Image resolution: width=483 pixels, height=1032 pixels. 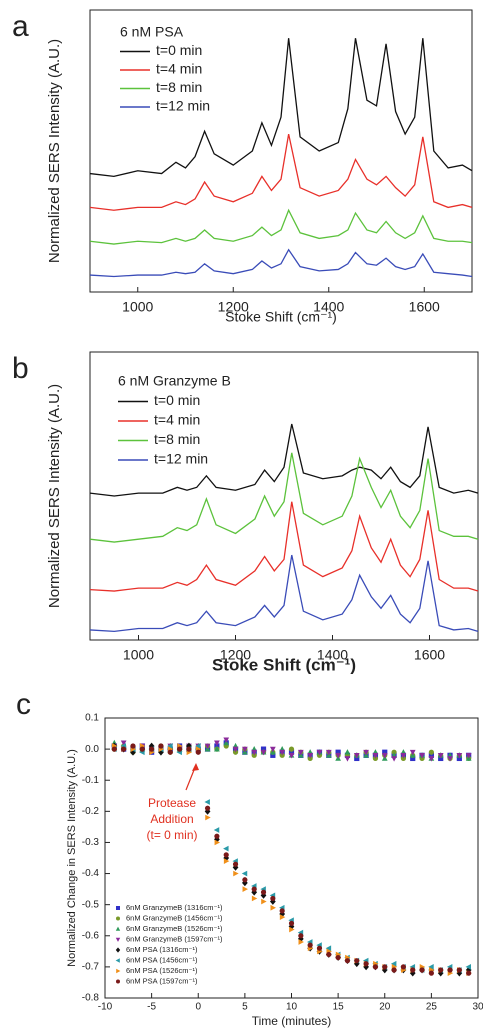 What do you see at coordinates (174, 381) in the screenshot?
I see `legend-title: 6 nM Granzyme B` at bounding box center [174, 381].